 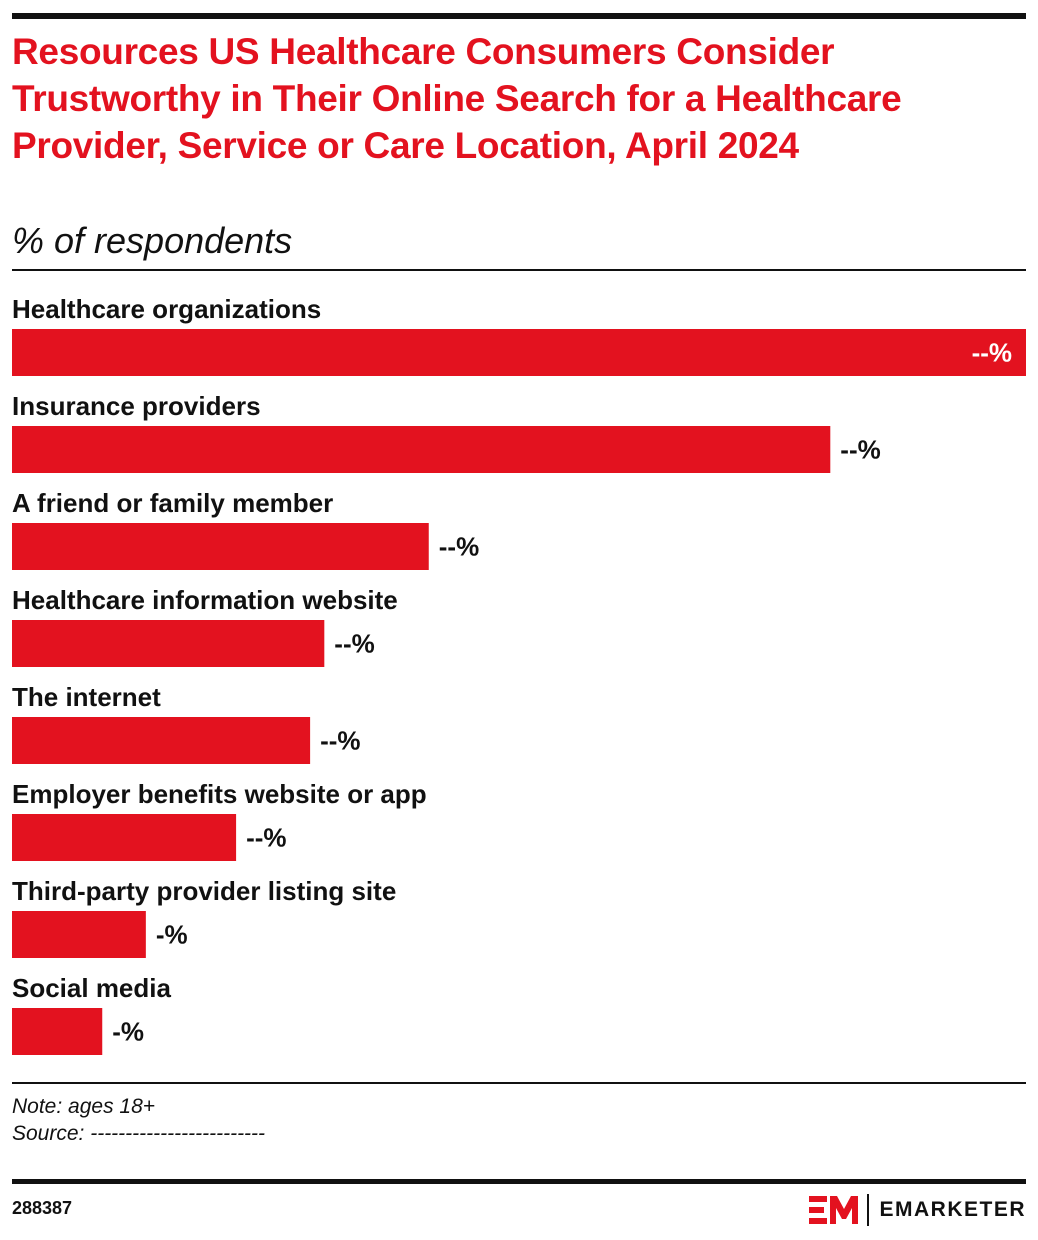 I want to click on footer-divider, so click(x=519, y=1083).